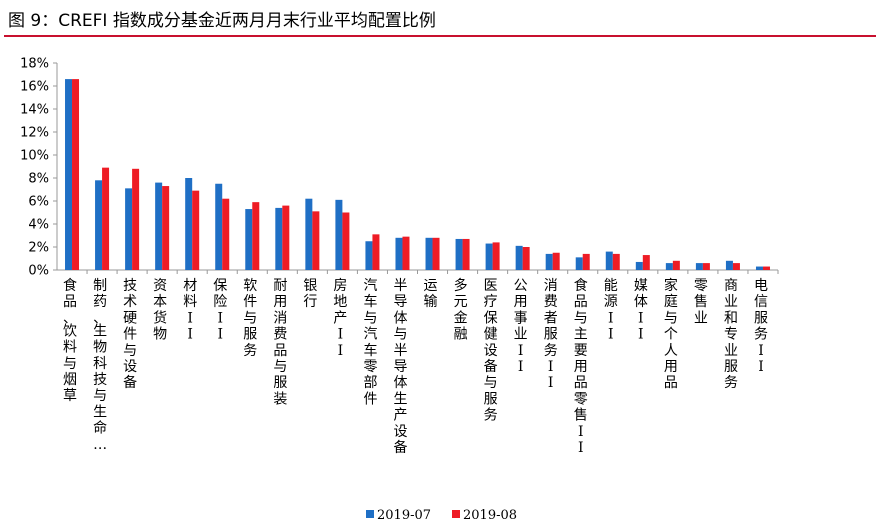 The width and height of the screenshot is (880, 527). I want to click on category-label: 公用事业 I I, so click(521, 326).